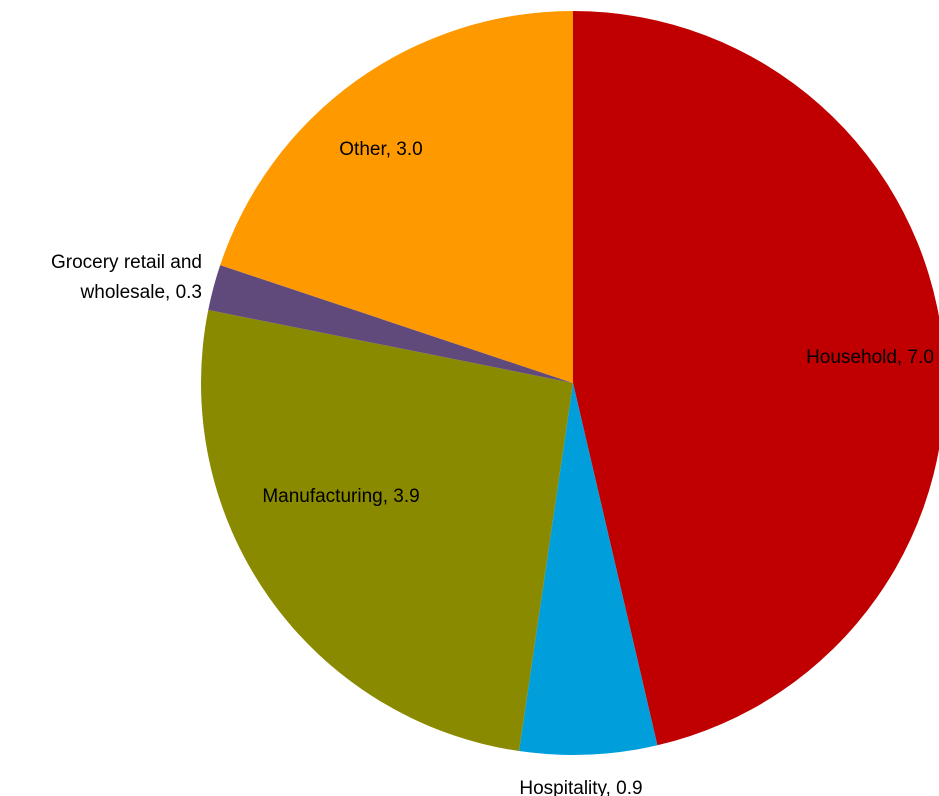 The image size is (939, 796). What do you see at coordinates (391, 324) in the screenshot?
I see `pie-slice-grocery-retail-and-wholesale` at bounding box center [391, 324].